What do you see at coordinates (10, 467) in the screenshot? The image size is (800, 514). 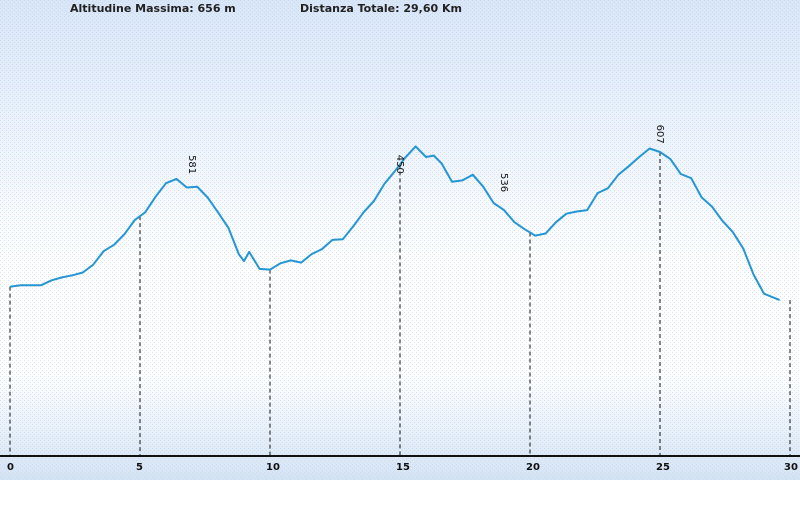 I see `x-tick-label: 0` at bounding box center [10, 467].